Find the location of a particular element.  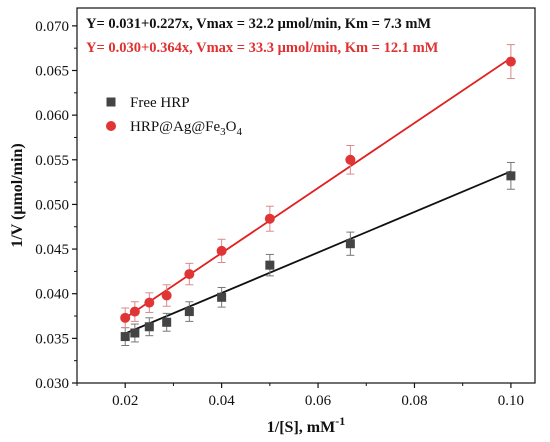

y-axis-title: 1/V (μmol/min) is located at coordinates (17, 195).